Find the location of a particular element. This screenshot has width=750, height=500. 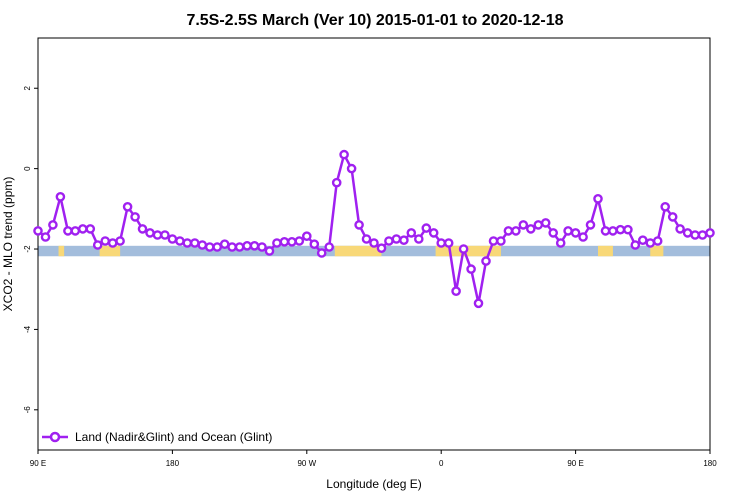

legend-marker is located at coordinates (55, 437).